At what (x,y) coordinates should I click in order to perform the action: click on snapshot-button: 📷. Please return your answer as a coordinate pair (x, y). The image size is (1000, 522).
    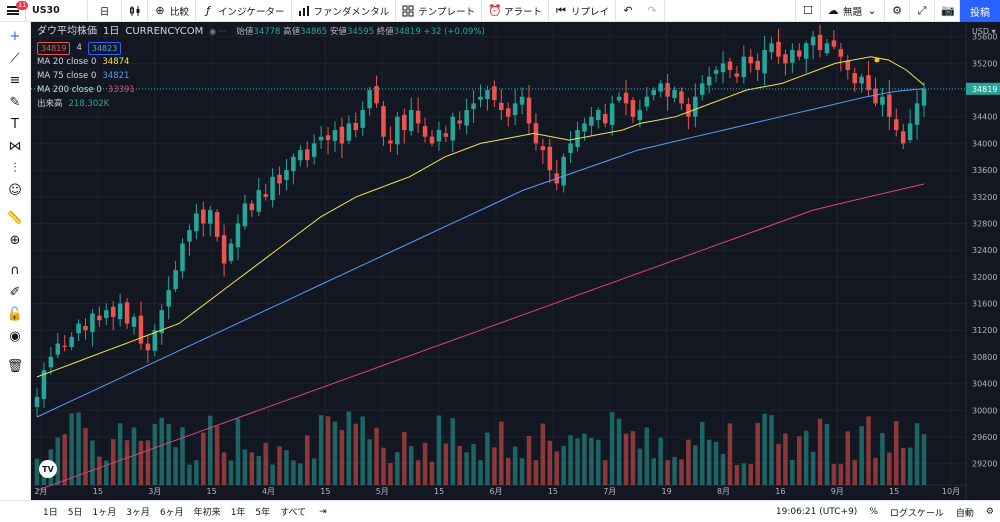
    Looking at the image, I should click on (947, 11).